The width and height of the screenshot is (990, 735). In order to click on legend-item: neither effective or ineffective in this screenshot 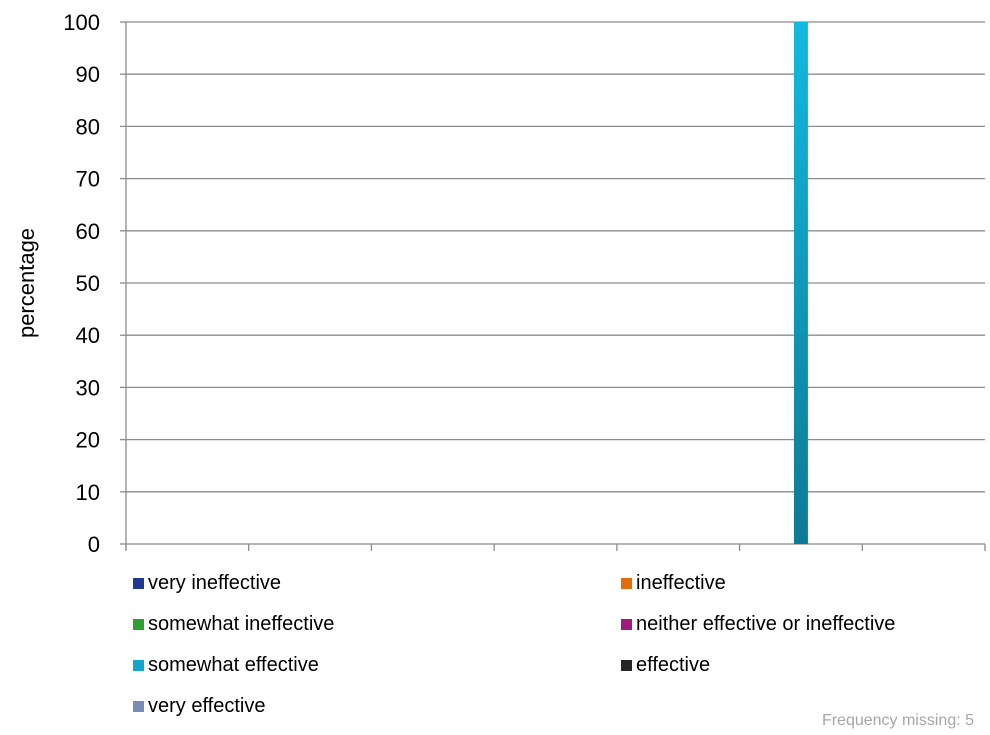, I will do `click(758, 624)`.